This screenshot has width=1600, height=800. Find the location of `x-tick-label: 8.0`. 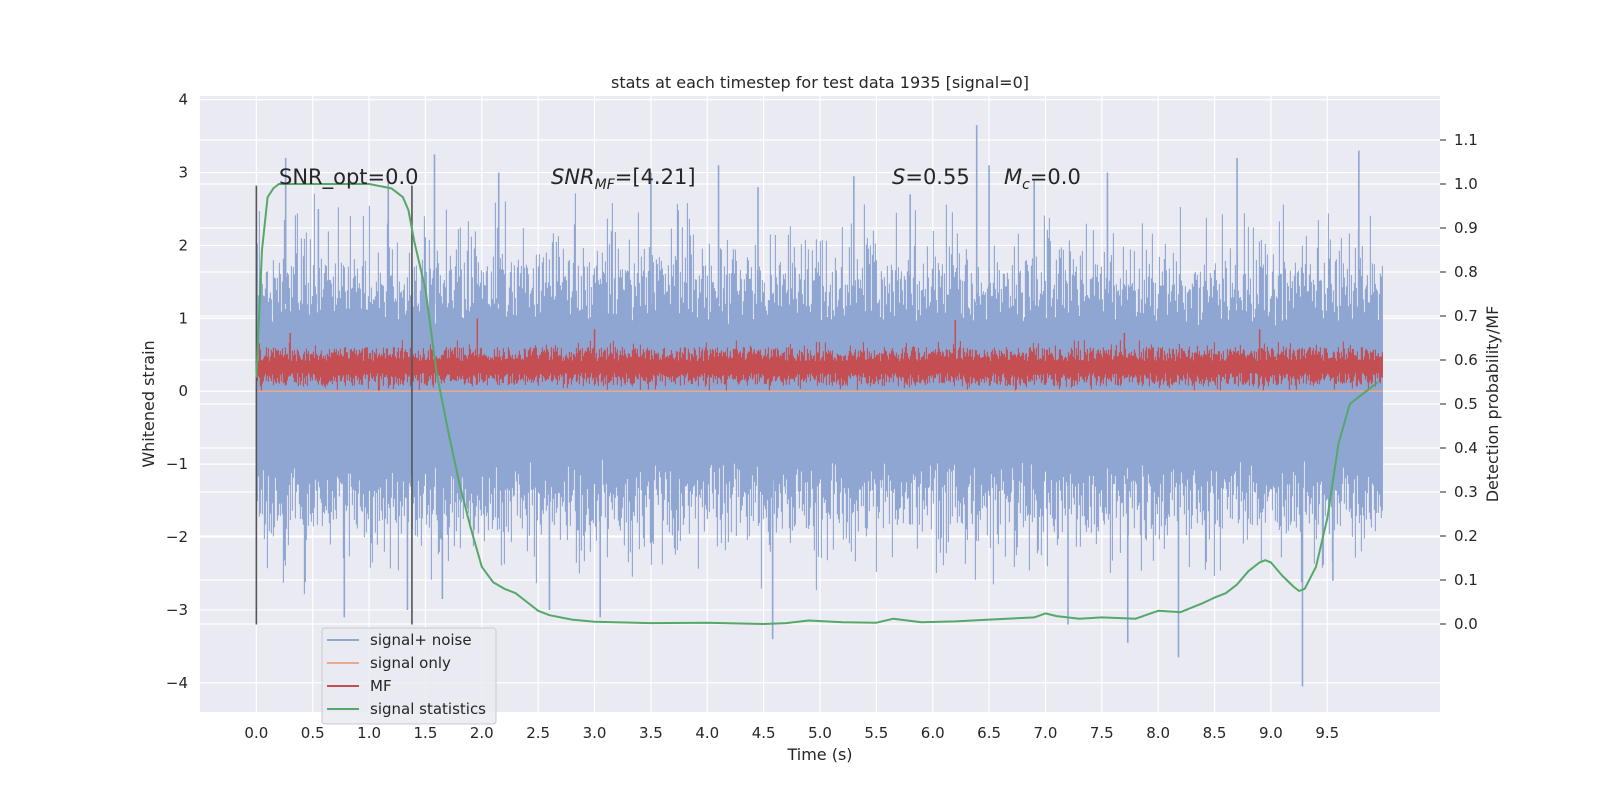

x-tick-label: 8.0 is located at coordinates (1158, 733).